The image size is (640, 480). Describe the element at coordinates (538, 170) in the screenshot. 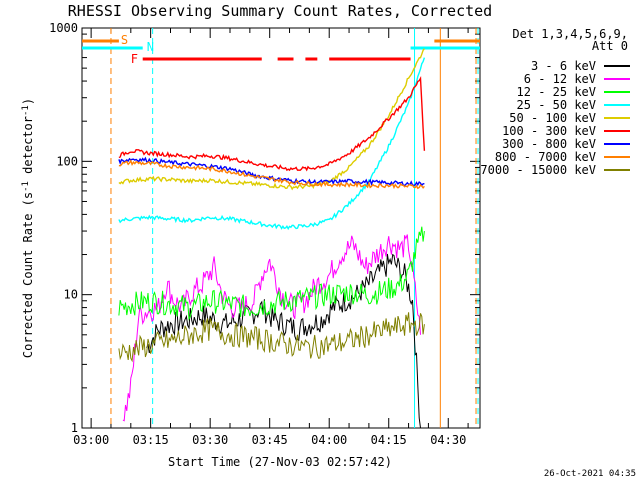

I see `legend-label-7000-15000-kev: 7000 - 15000 keV` at that location.